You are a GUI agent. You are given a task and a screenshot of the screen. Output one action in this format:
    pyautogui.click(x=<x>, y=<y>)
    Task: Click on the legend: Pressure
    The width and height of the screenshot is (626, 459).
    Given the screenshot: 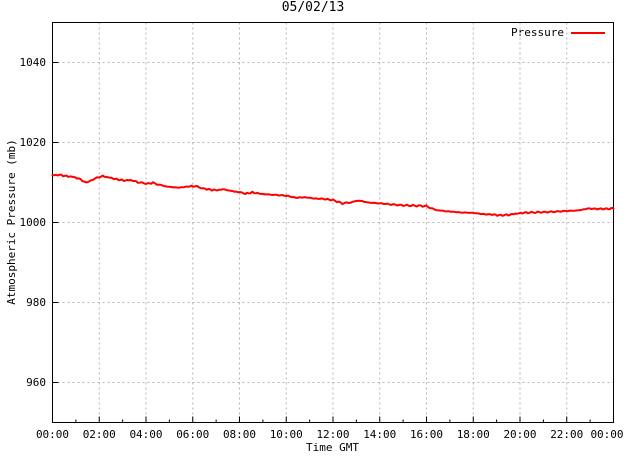 What is the action you would take?
    pyautogui.click(x=558, y=33)
    